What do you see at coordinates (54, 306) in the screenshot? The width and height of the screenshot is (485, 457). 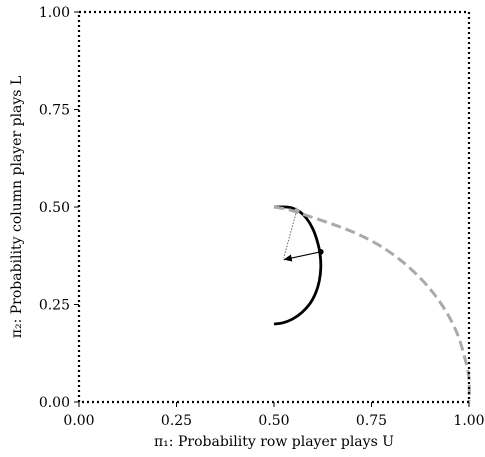 I see `y-tick-label: 0.25` at bounding box center [54, 306].